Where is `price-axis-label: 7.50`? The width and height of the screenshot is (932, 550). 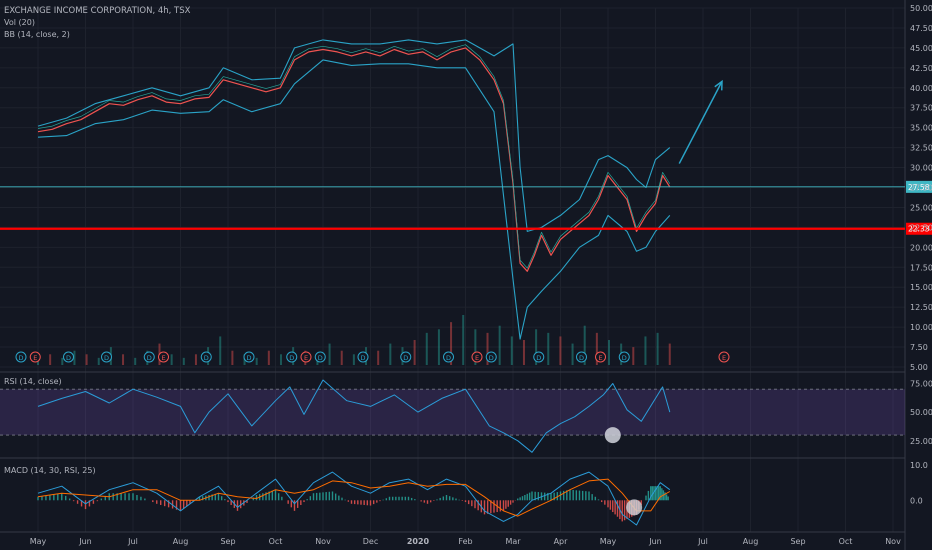 price-axis-label: 7.50 is located at coordinates (919, 347).